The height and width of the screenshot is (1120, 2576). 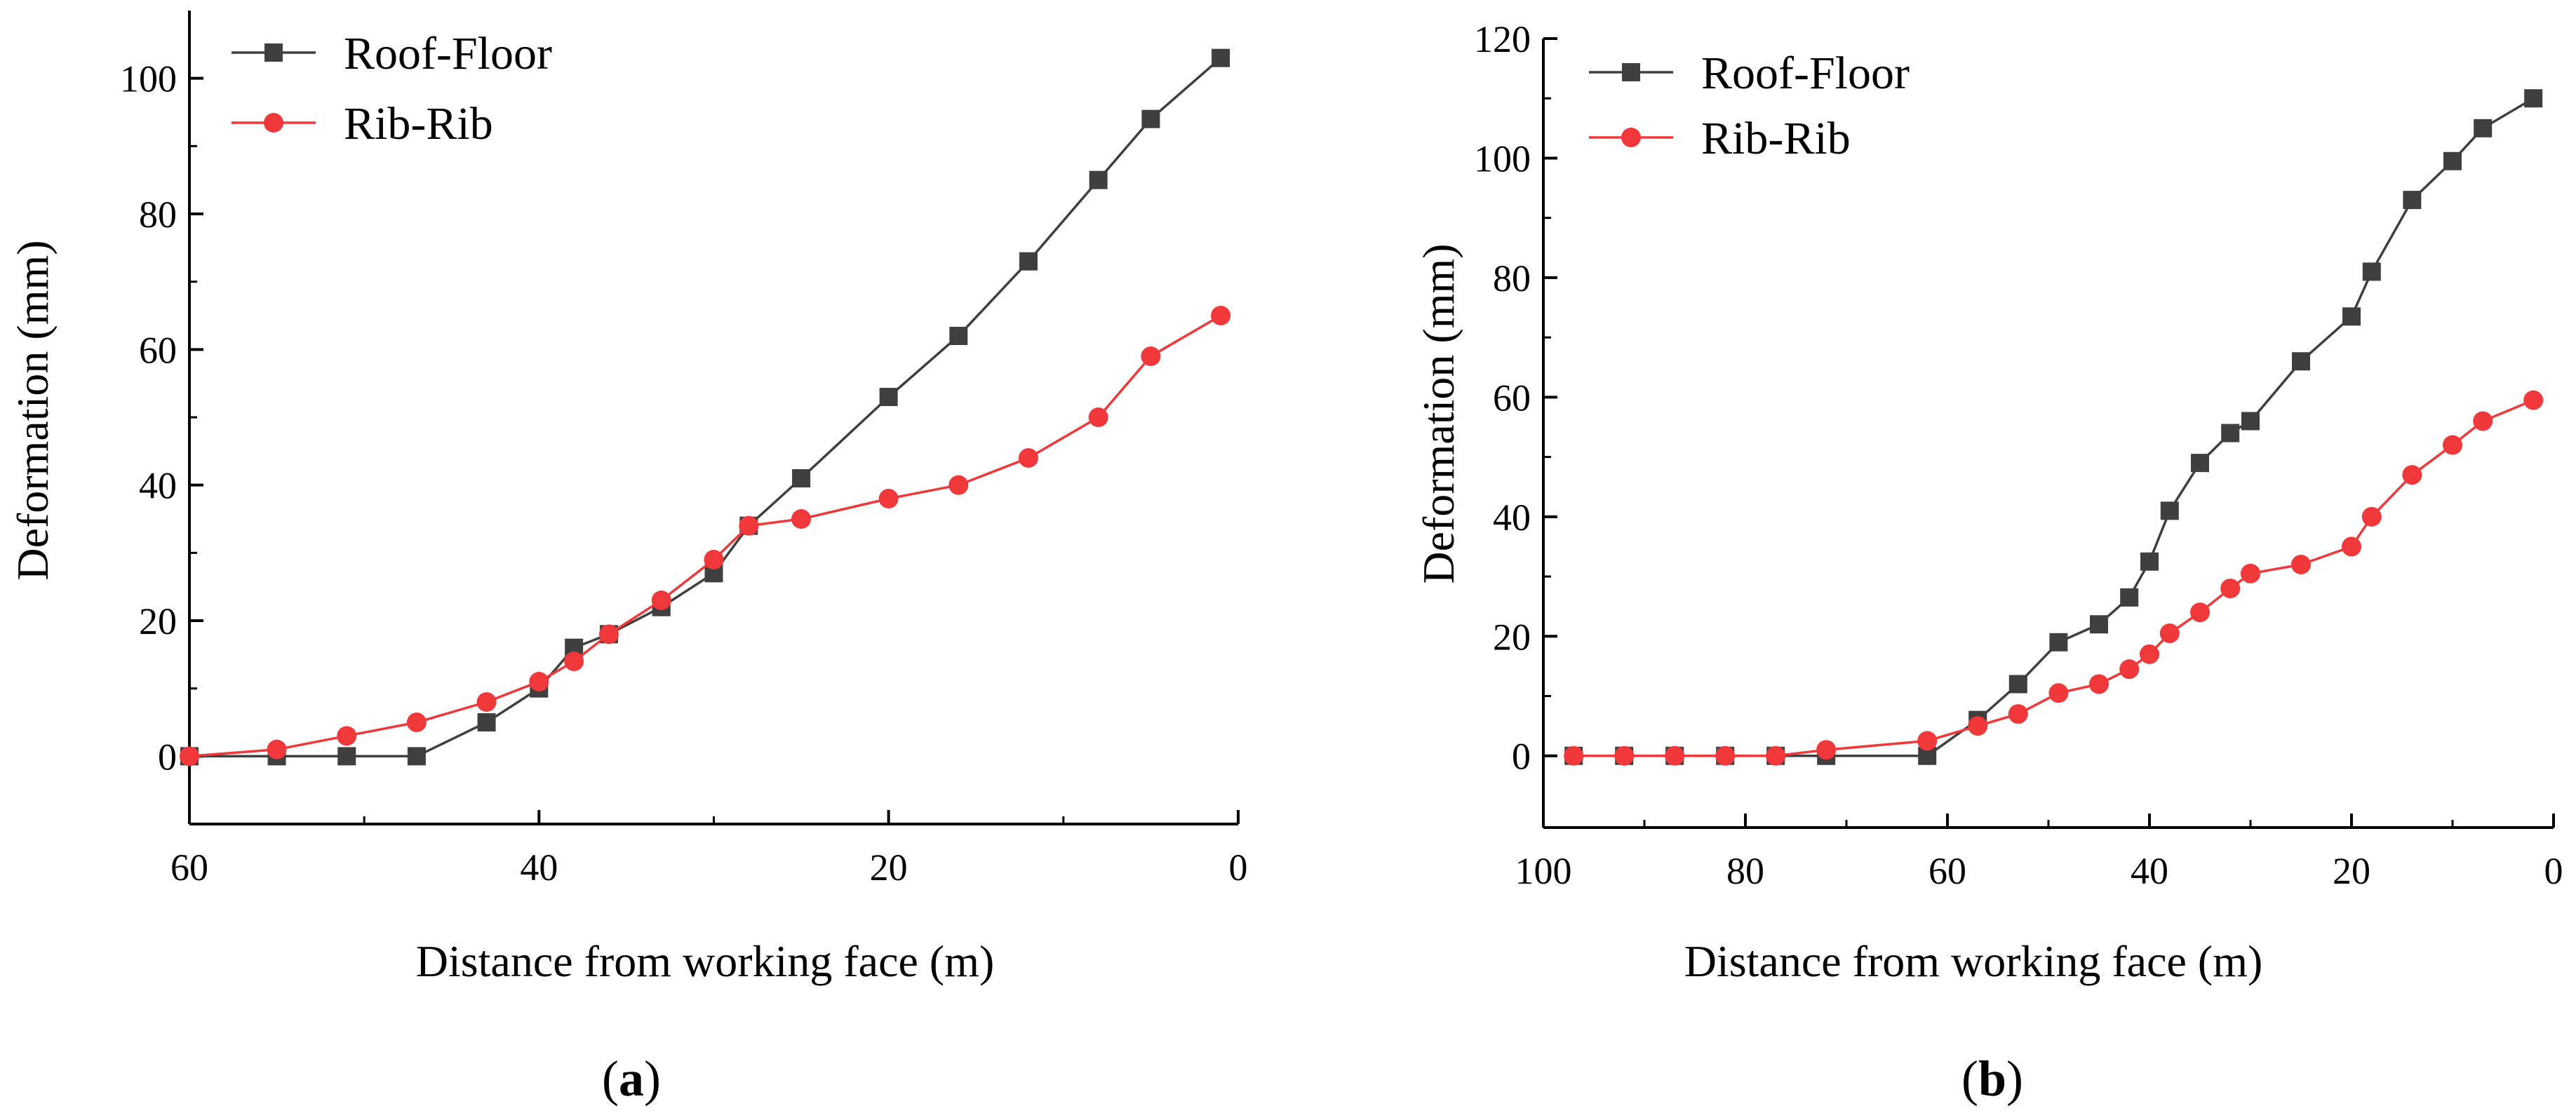 I want to click on legend-marker-rib-rib-b, so click(x=1631, y=137).